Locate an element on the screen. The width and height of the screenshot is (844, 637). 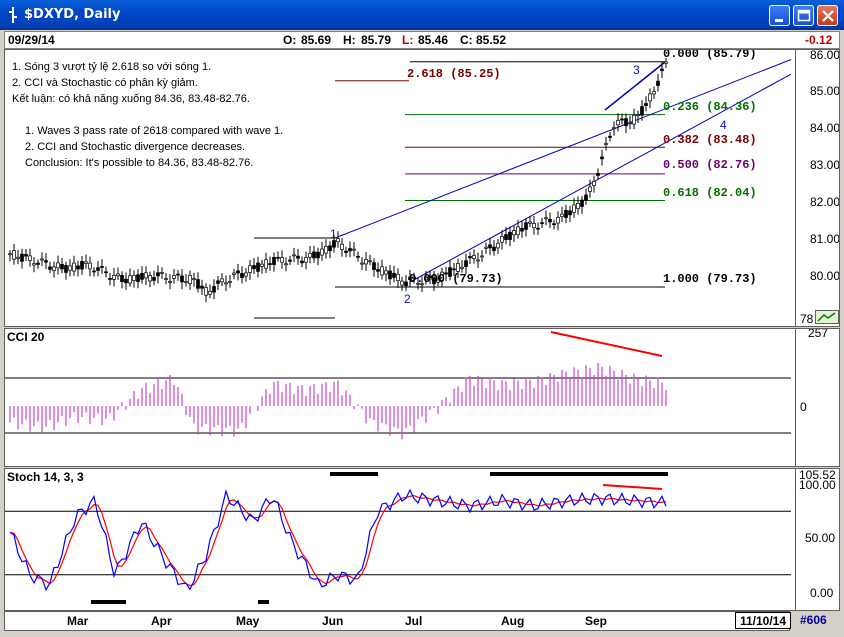
close-label: C: is located at coordinates (466, 40).